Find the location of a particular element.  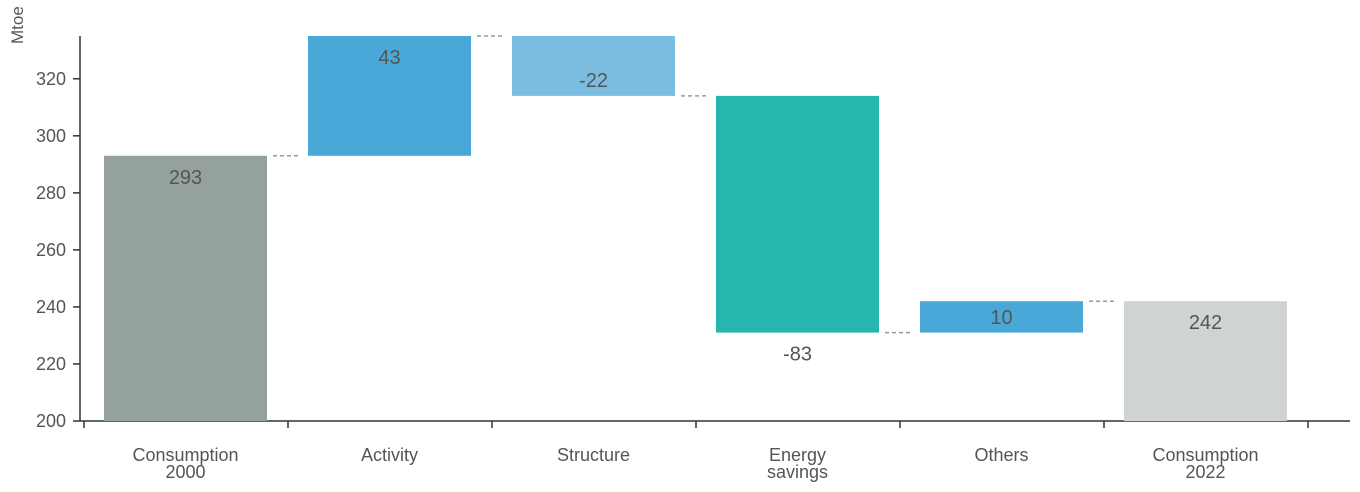

data-label: 10 is located at coordinates (1001, 318).